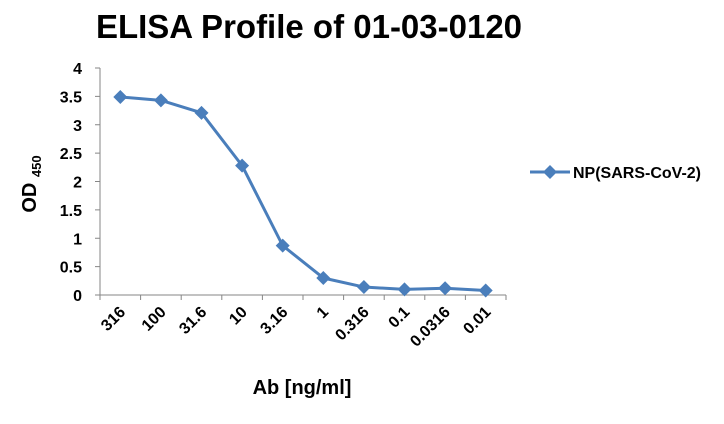 The image size is (724, 424). What do you see at coordinates (477, 321) in the screenshot?
I see `x-tick-label: 0.01` at bounding box center [477, 321].